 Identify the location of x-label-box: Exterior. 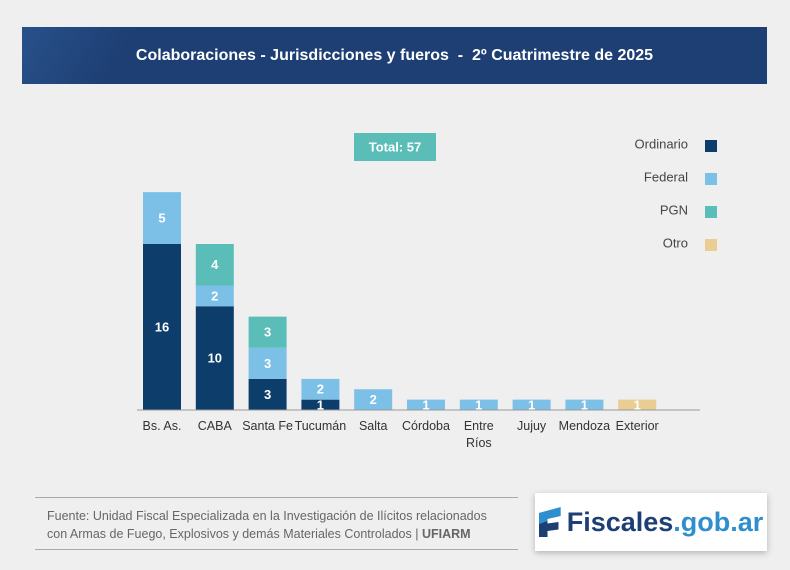
(637, 426).